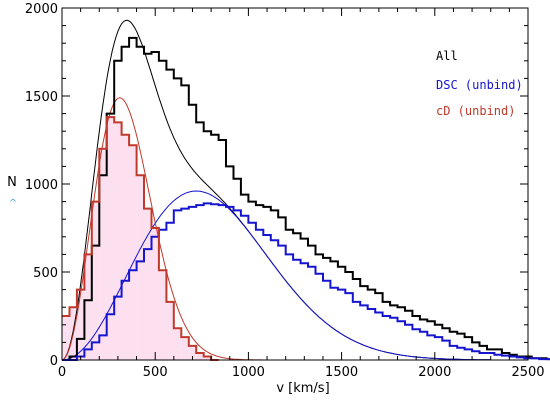 The width and height of the screenshot is (550, 405). What do you see at coordinates (12, 182) in the screenshot?
I see `y-axis-label: N` at bounding box center [12, 182].